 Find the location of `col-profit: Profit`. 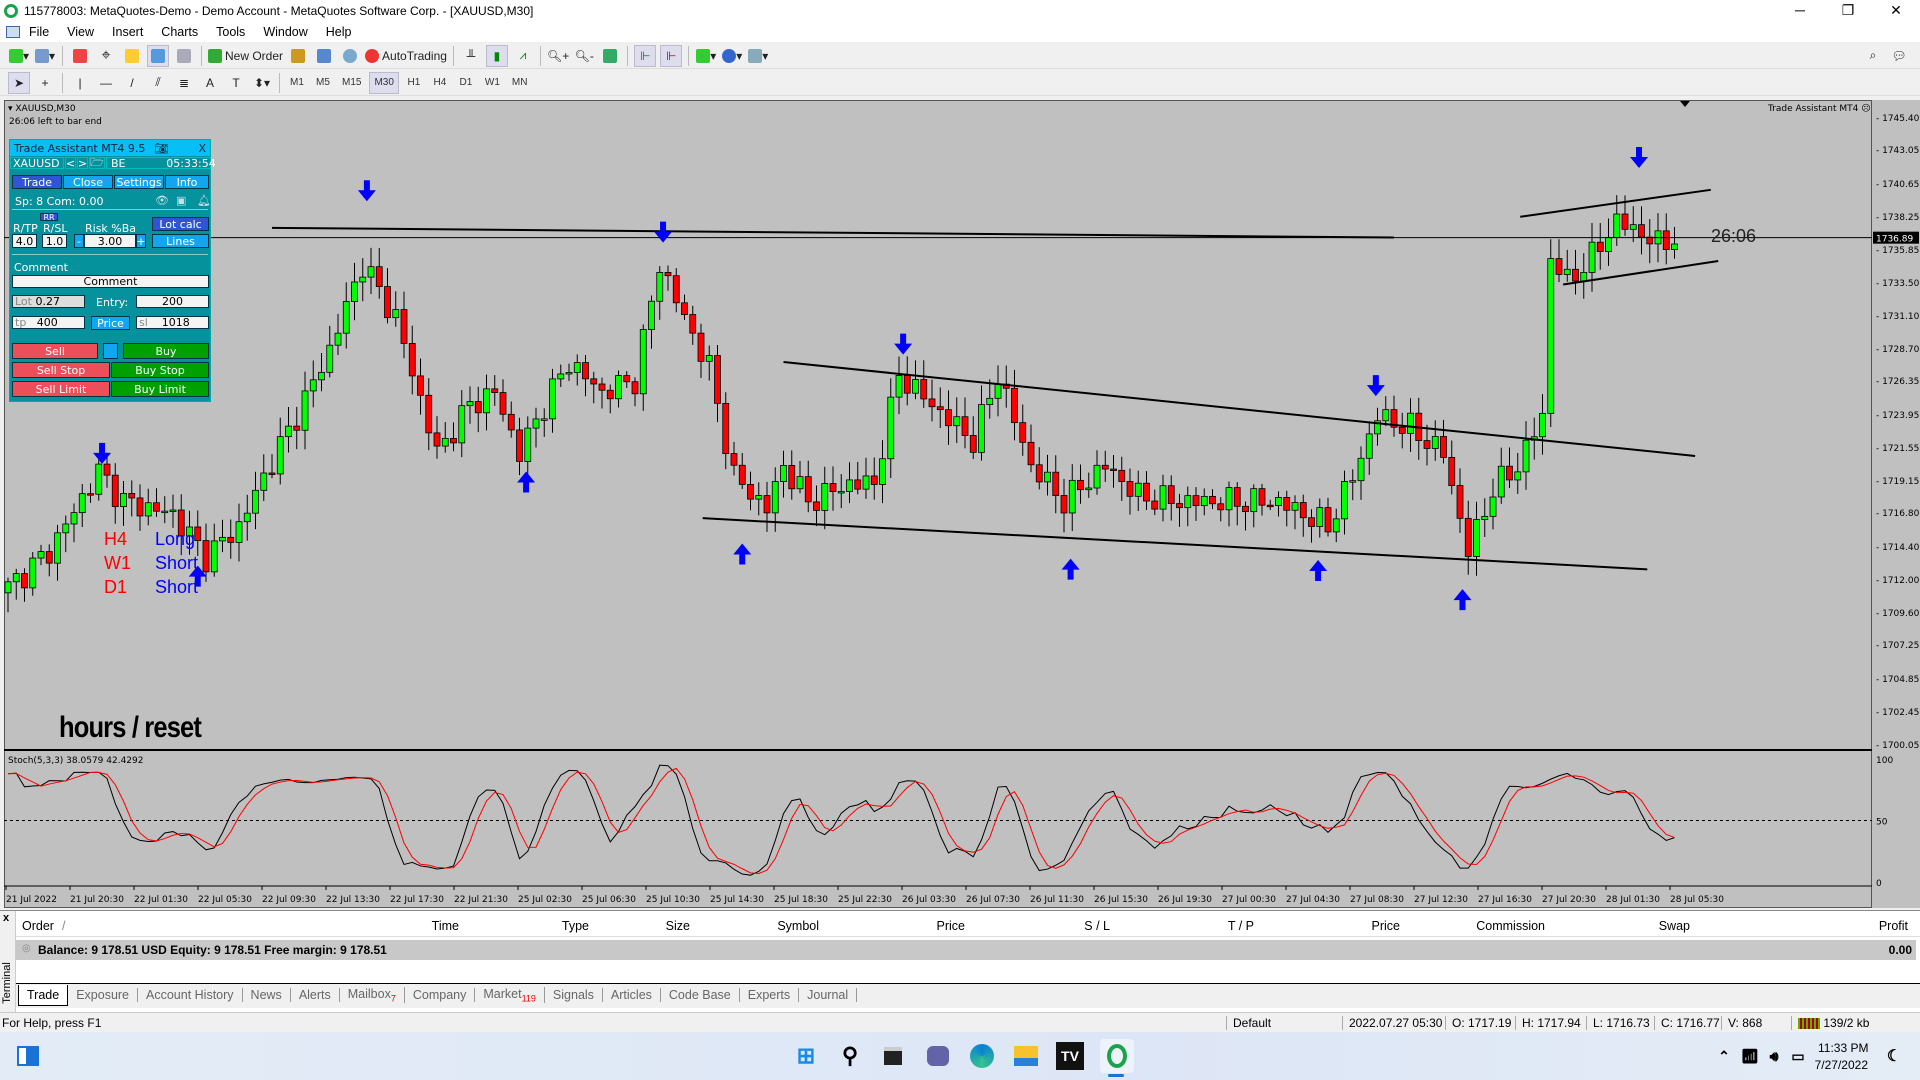

col-profit: Profit is located at coordinates (1893, 926).